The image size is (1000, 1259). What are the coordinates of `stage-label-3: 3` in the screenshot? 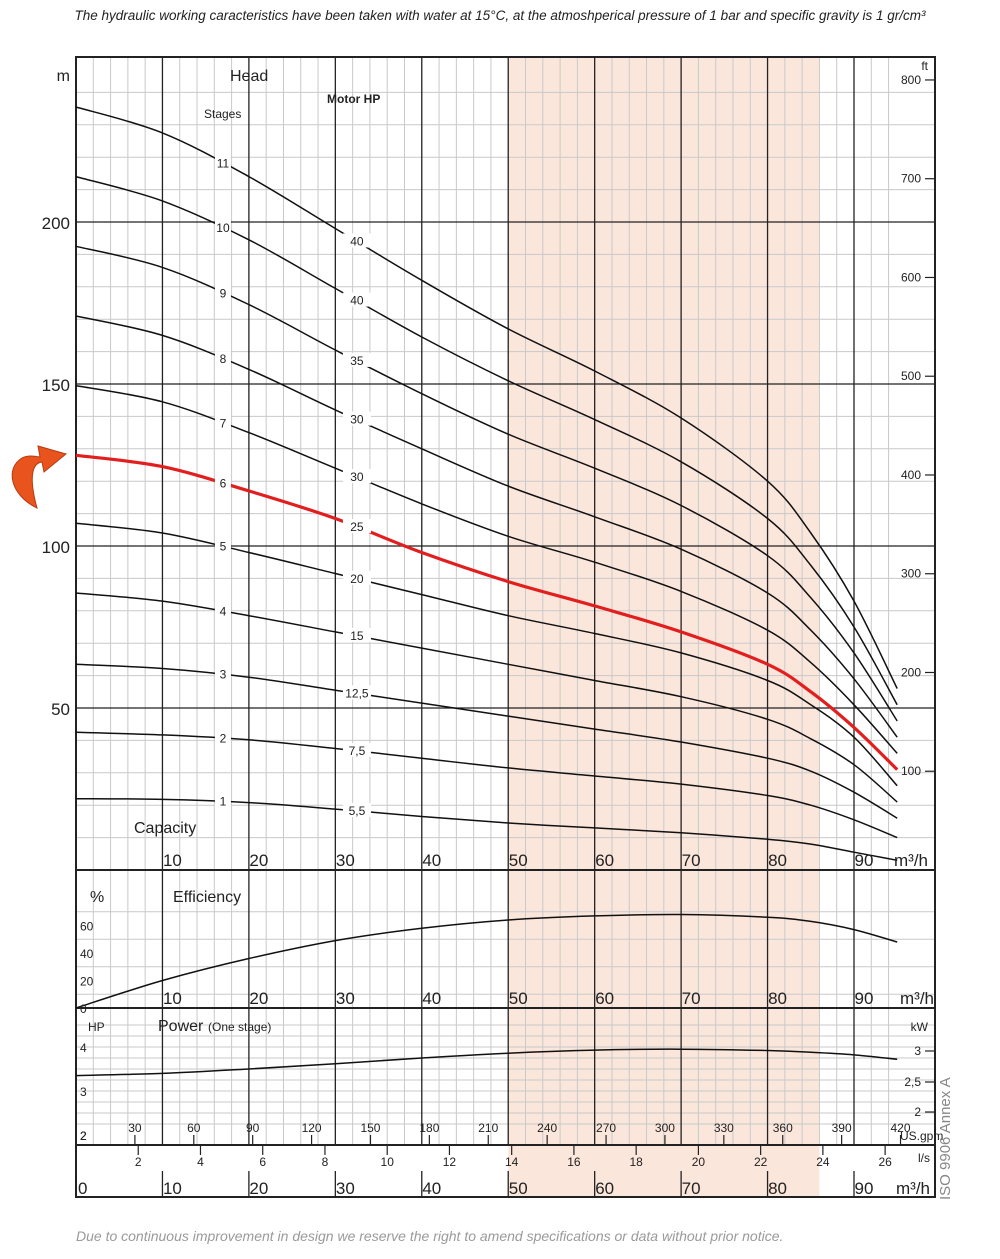 It's located at (223, 675).